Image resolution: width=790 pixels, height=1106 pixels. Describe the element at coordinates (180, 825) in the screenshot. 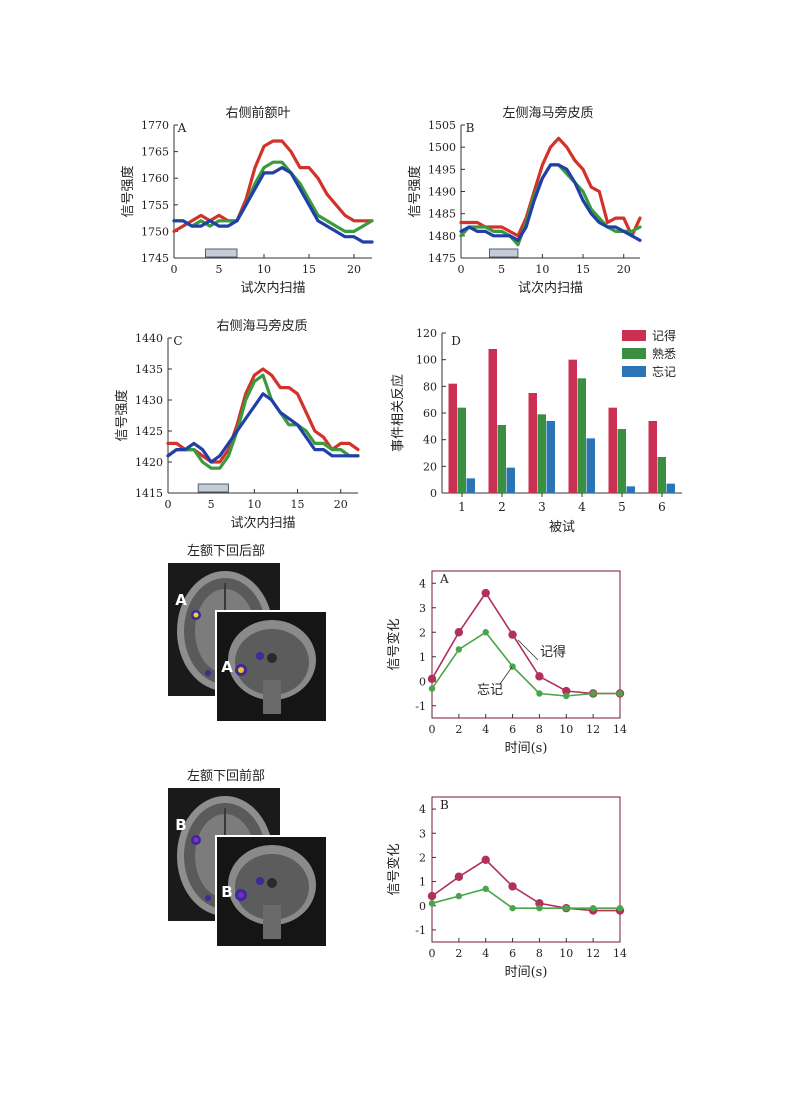

I see `region-marker: B` at that location.